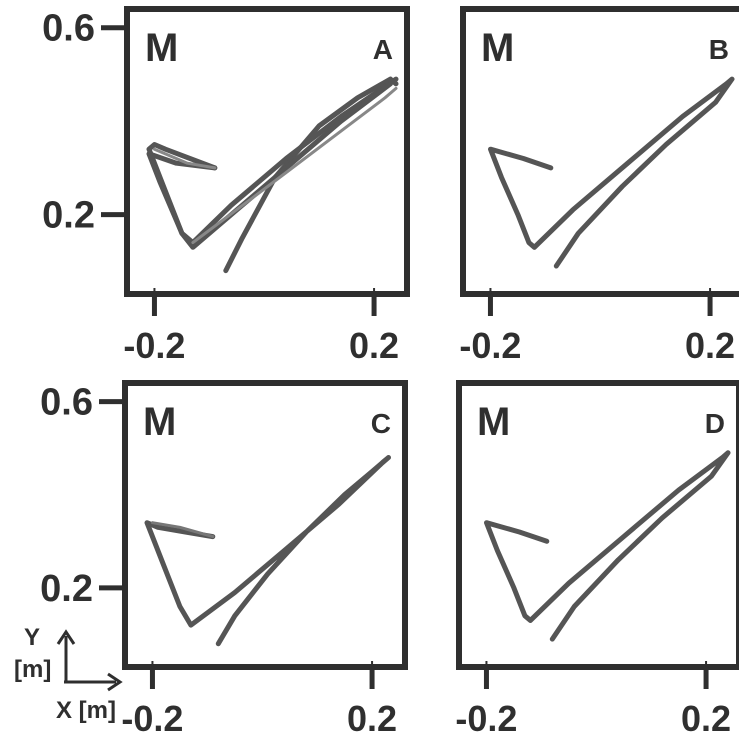 The height and width of the screenshot is (734, 739). What do you see at coordinates (32, 637) in the screenshot?
I see `y-axis-label: Y` at bounding box center [32, 637].